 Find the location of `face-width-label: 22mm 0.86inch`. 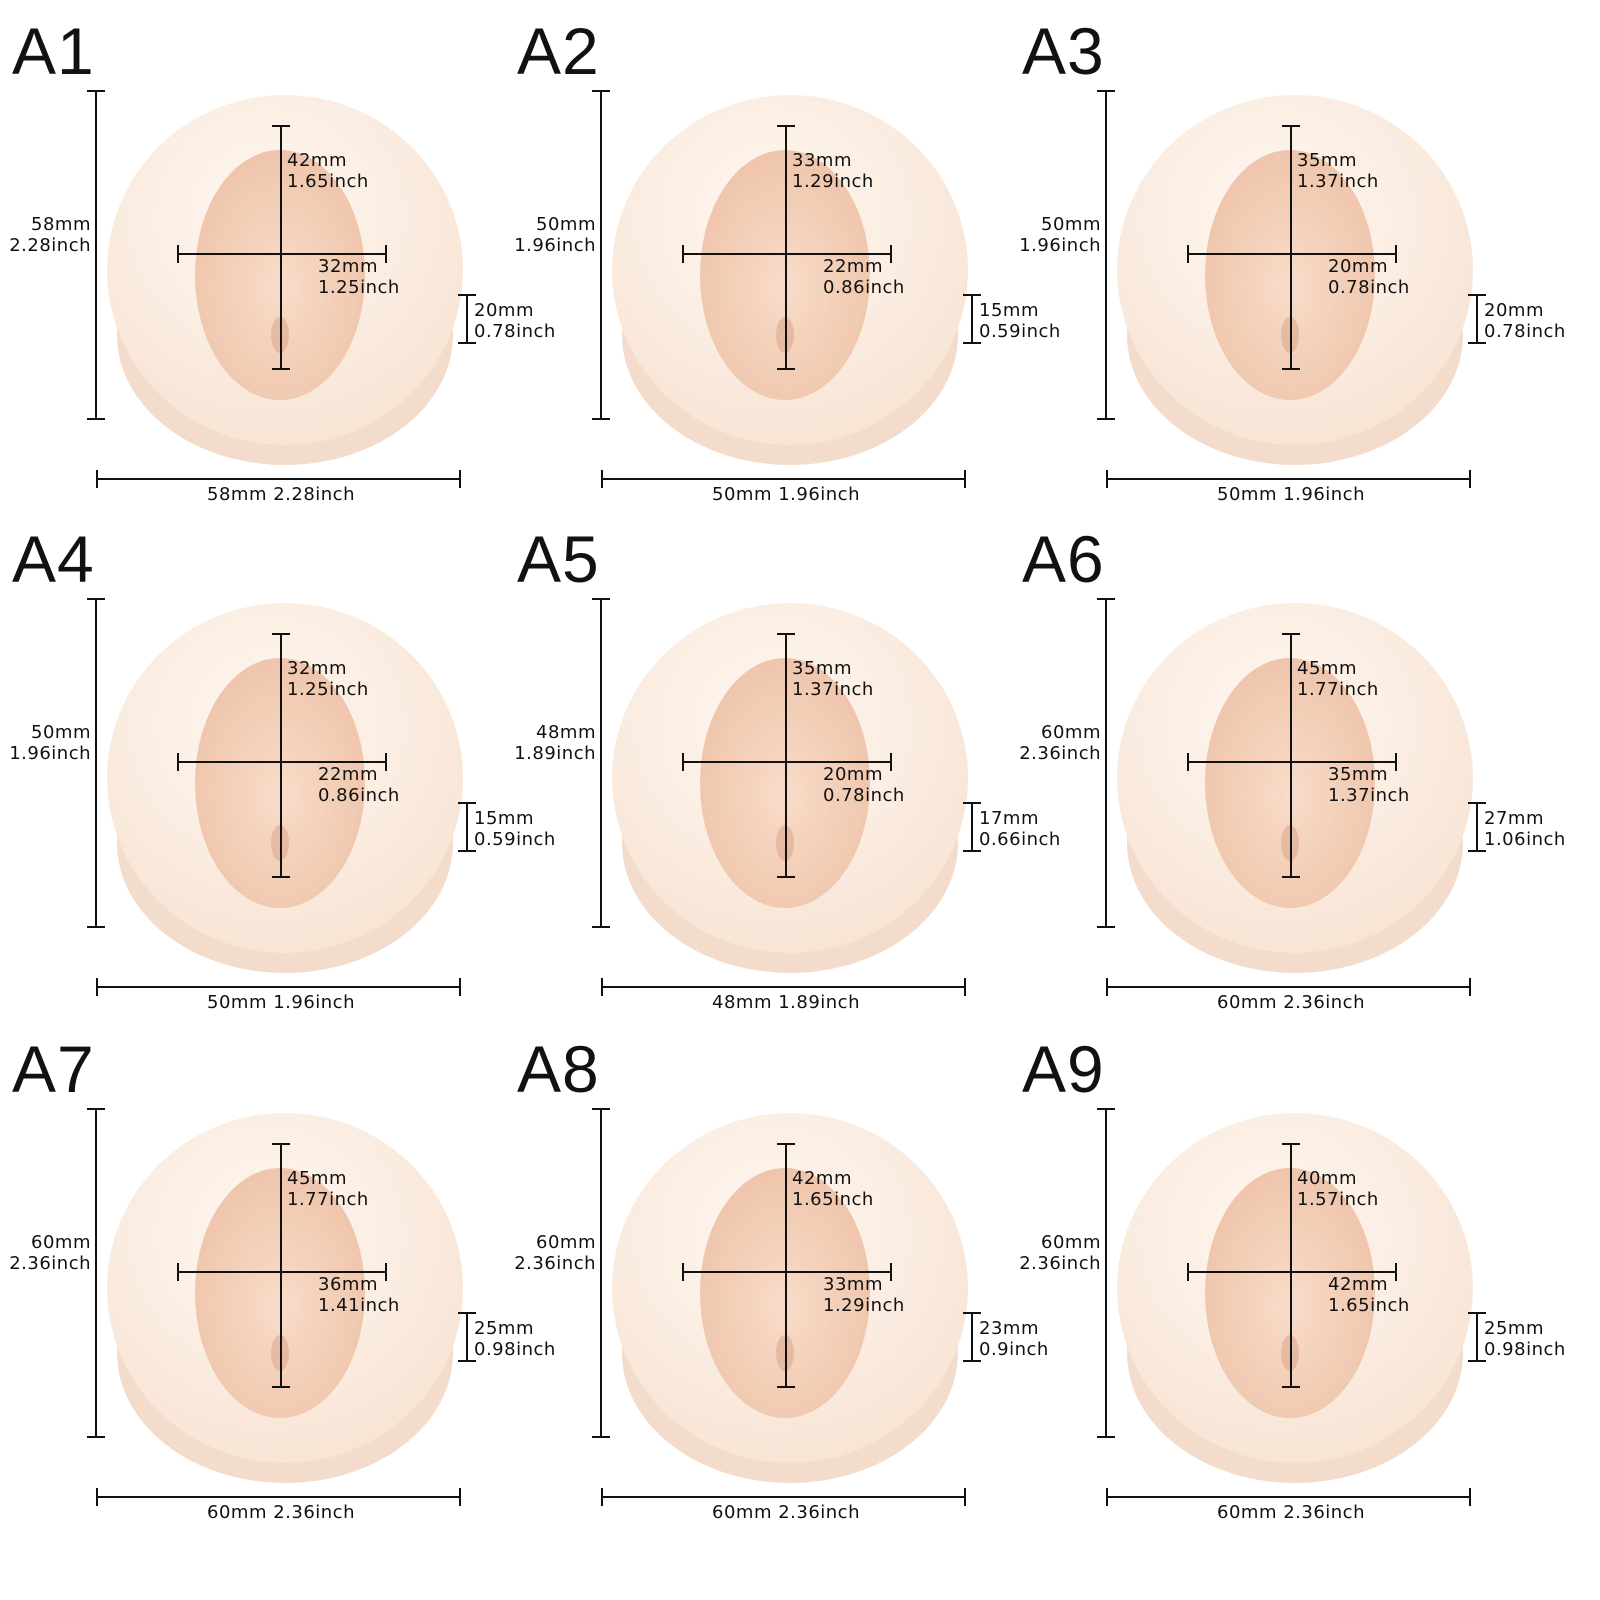

face-width-label: 22mm 0.86inch is located at coordinates (864, 277).